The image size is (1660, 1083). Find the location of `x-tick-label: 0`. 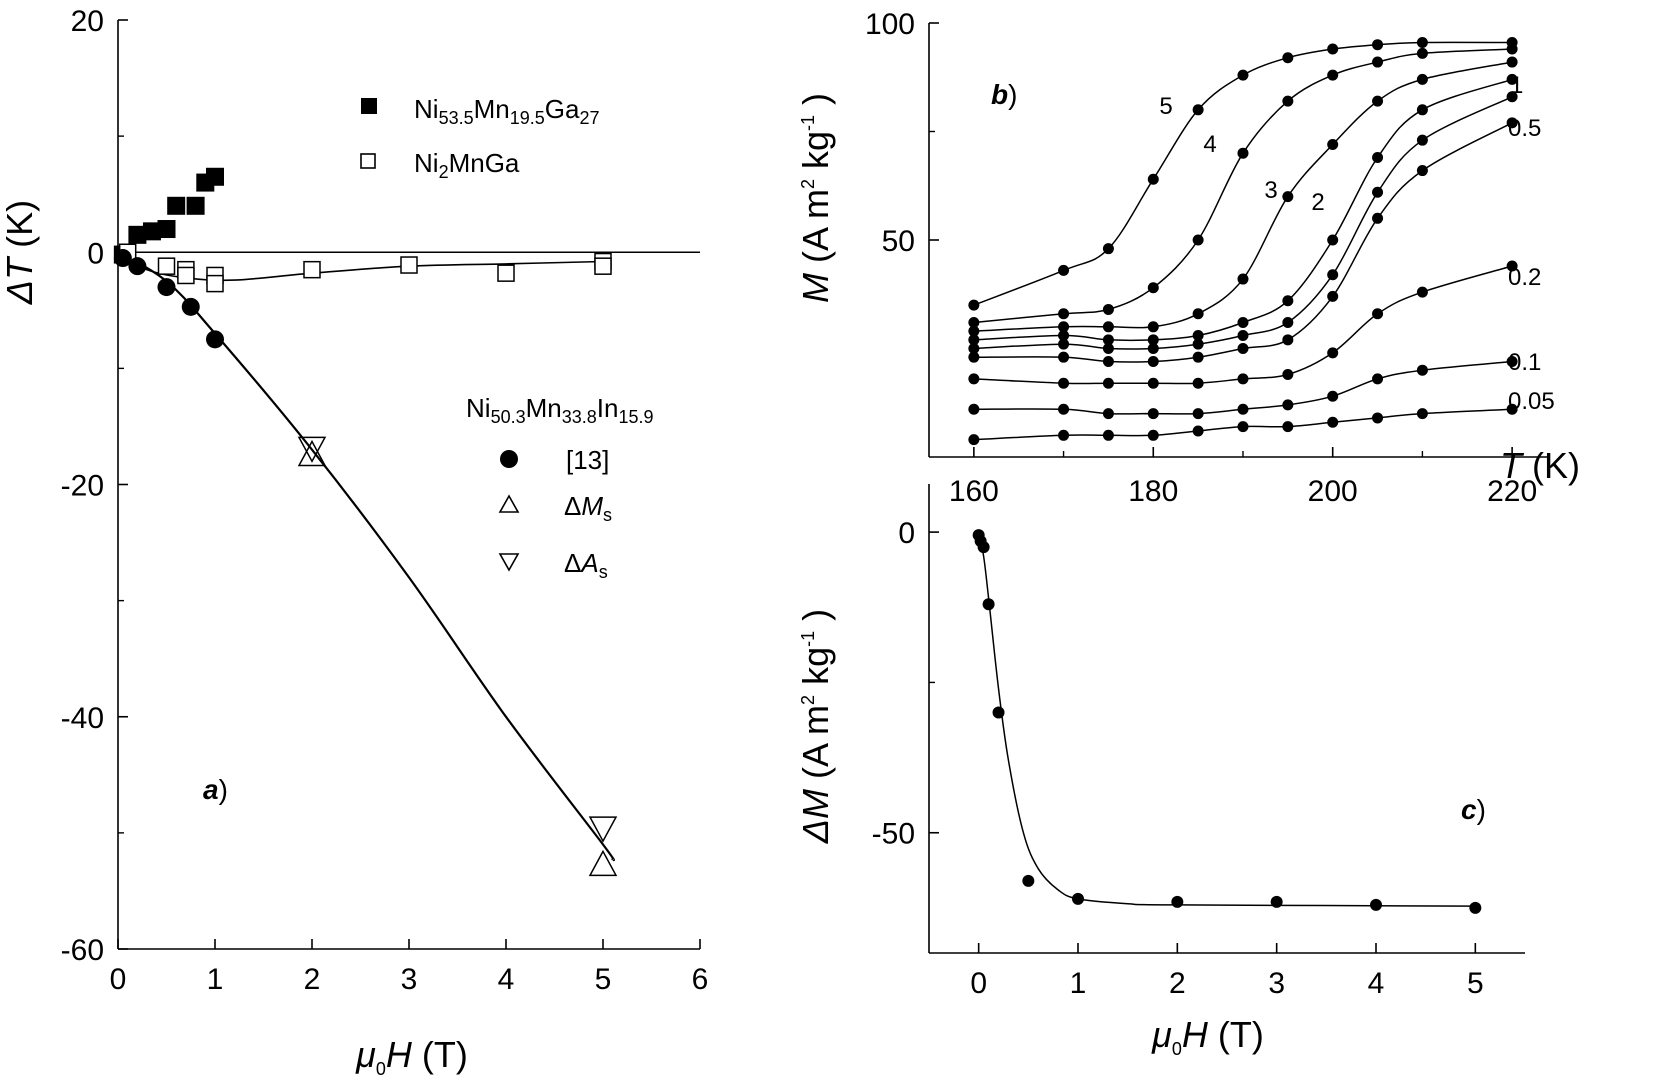

x-tick-label: 0 is located at coordinates (978, 983).